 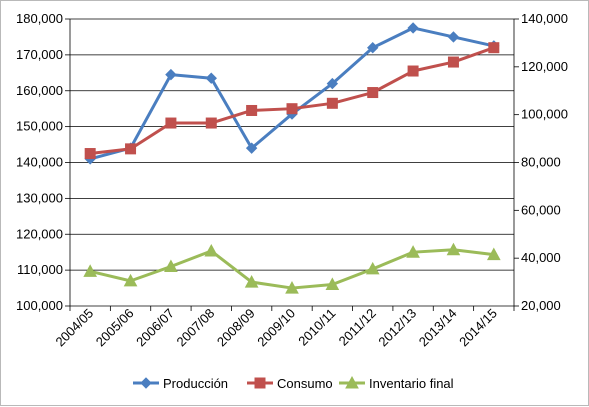 What do you see at coordinates (316, 327) in the screenshot?
I see `x-tick-label: 2010/11` at bounding box center [316, 327].